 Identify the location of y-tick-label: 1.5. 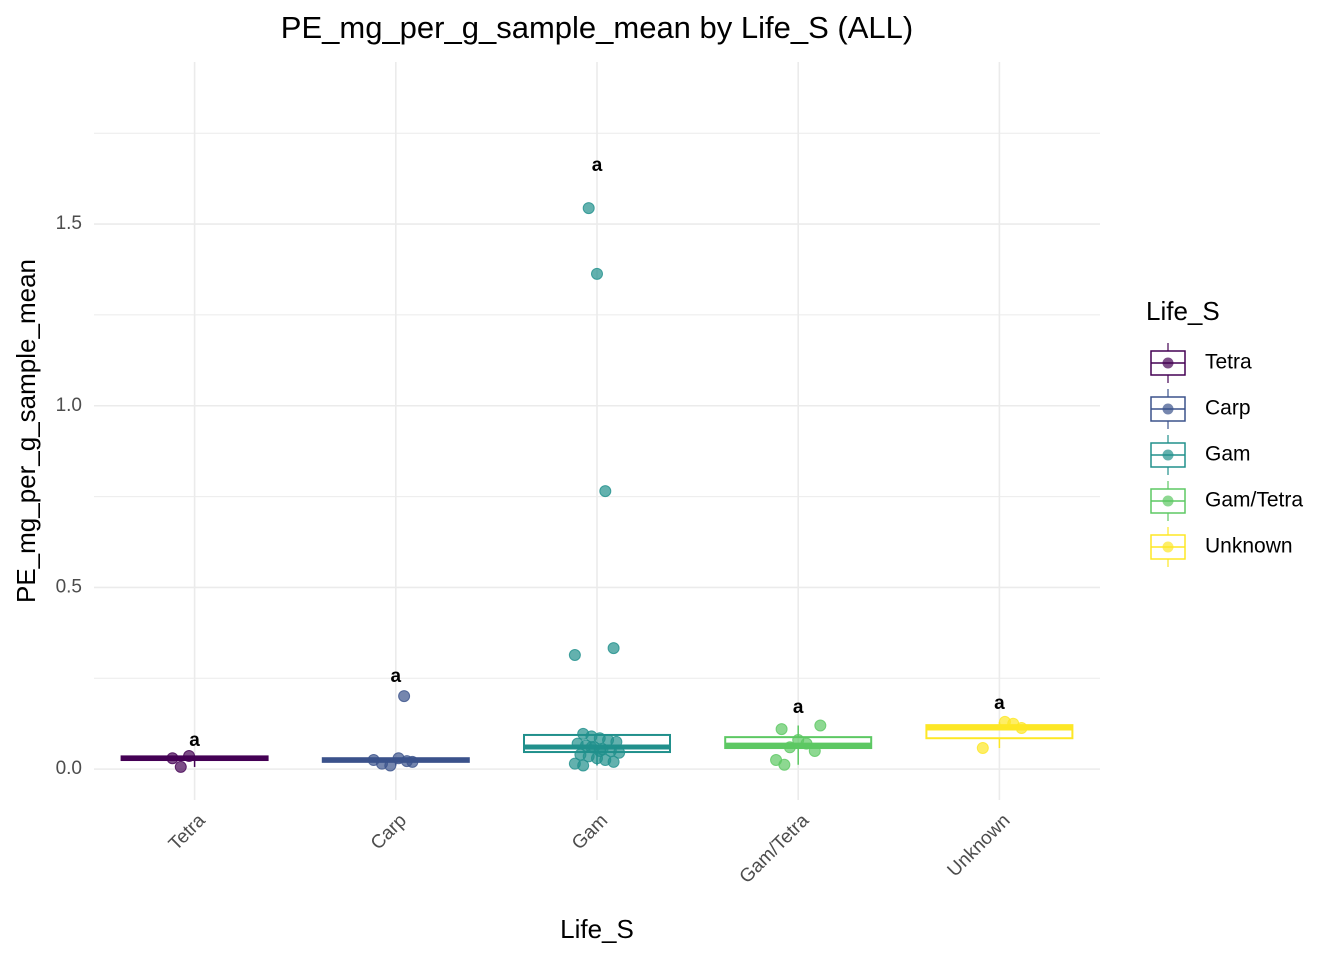
(69, 223).